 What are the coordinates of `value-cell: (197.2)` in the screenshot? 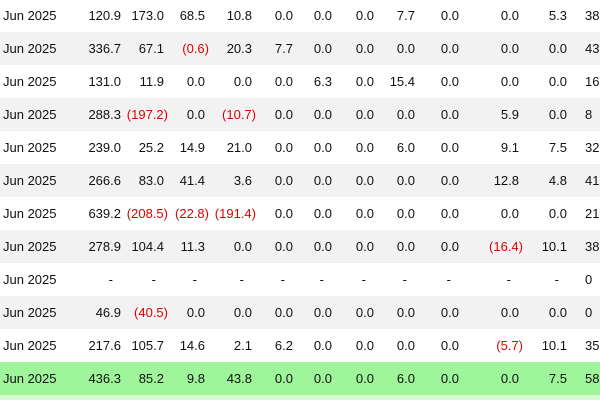 It's located at (147, 114).